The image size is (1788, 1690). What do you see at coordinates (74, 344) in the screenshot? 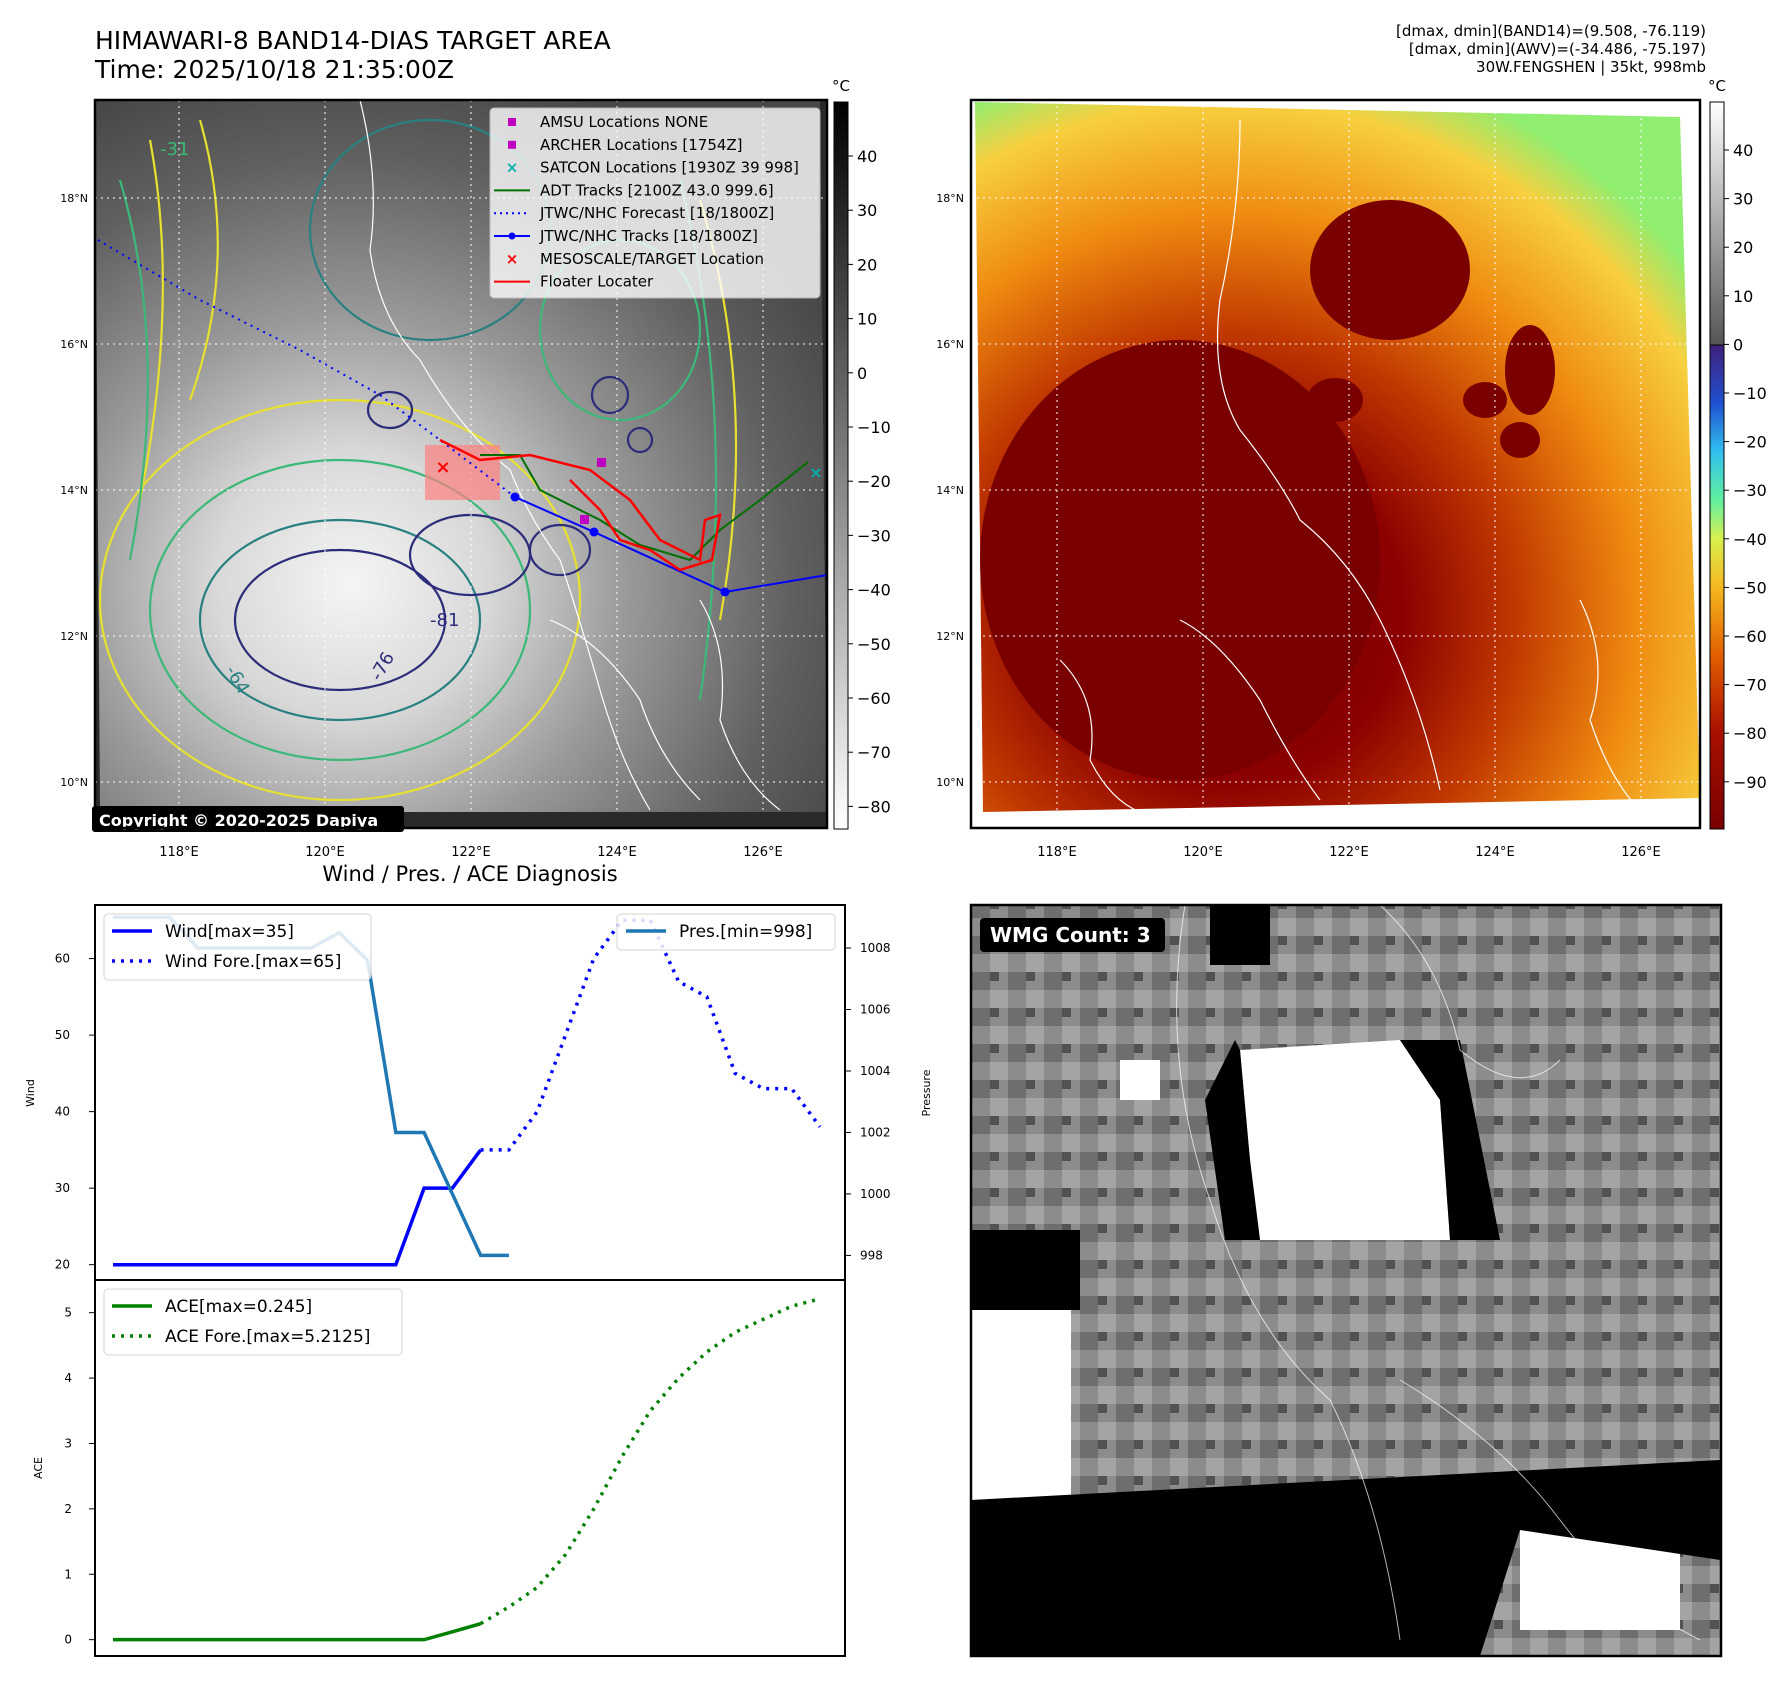
I see `lat-tick: 16°N` at bounding box center [74, 344].